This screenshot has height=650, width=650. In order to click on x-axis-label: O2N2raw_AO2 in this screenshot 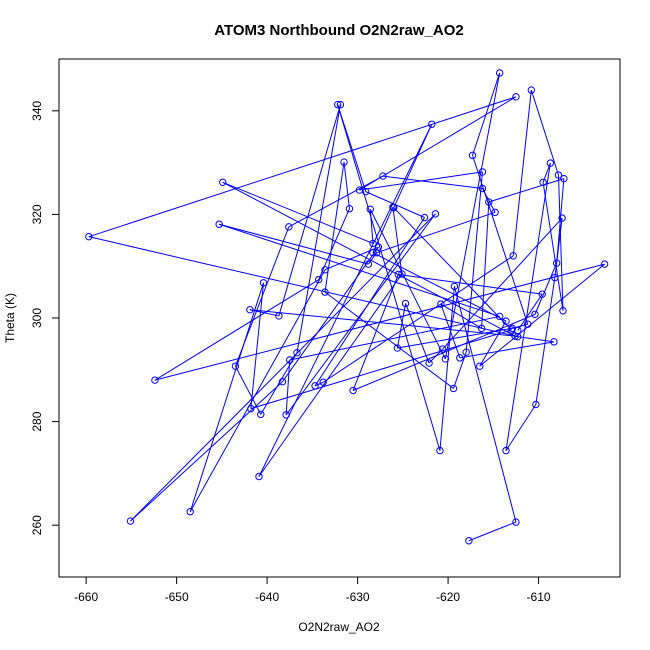, I will do `click(339, 627)`.